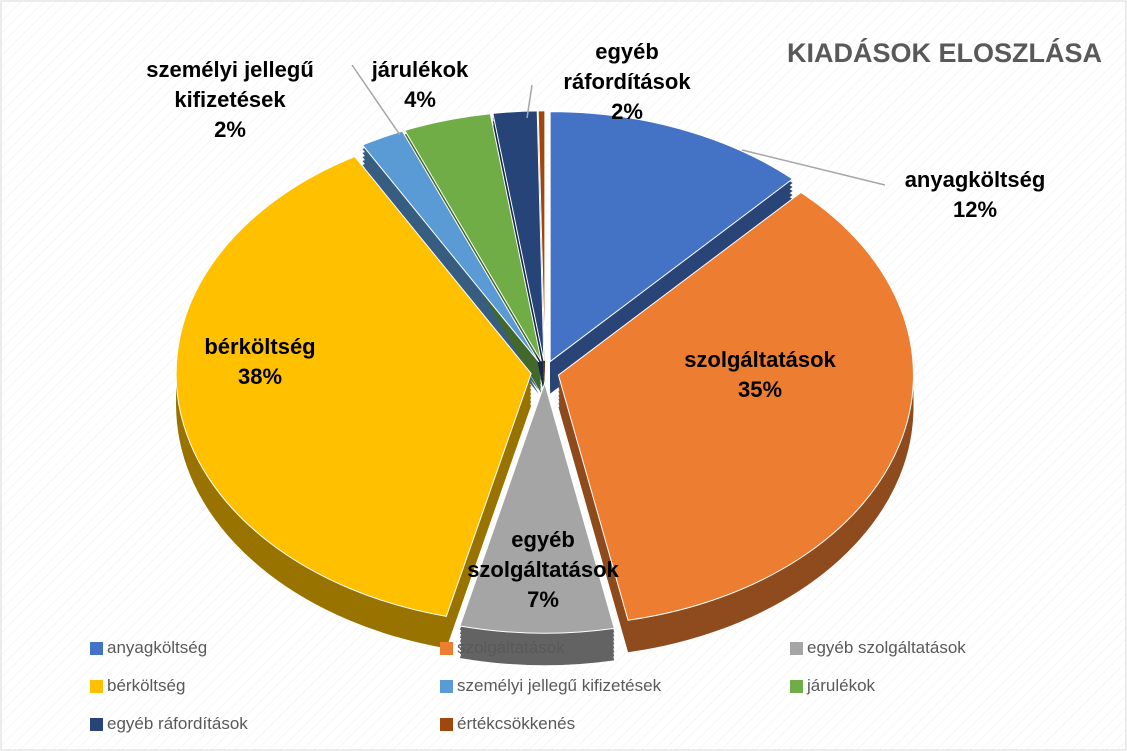  What do you see at coordinates (511, 647) in the screenshot?
I see `legend-label: szolgáltatások` at bounding box center [511, 647].